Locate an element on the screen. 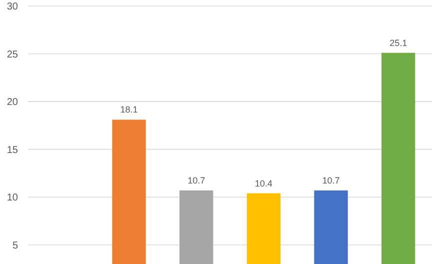  y-tick-label: 5 is located at coordinates (15, 246).